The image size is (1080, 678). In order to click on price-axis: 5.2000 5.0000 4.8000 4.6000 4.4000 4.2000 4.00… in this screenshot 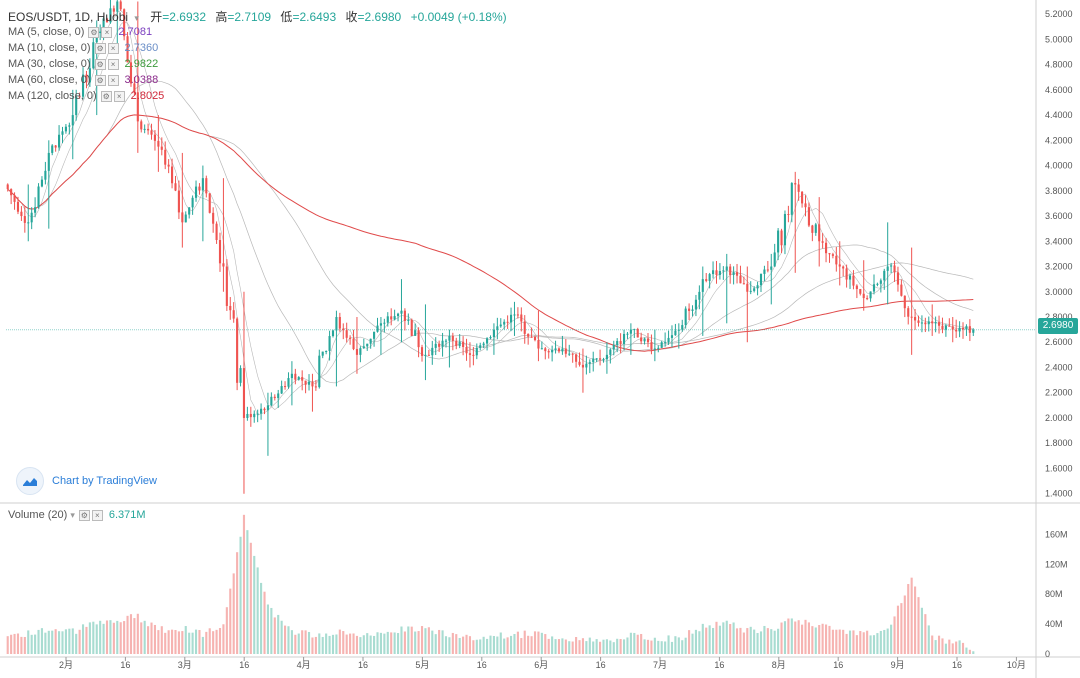, I will do `click(1059, 254)`.